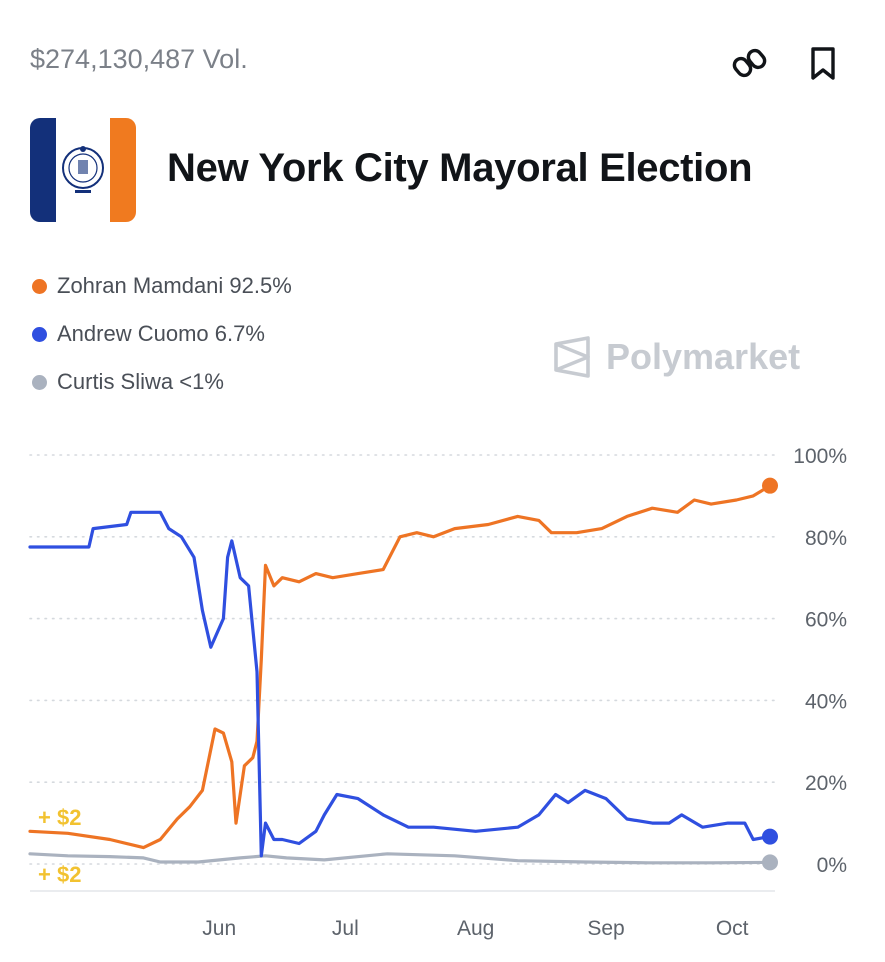 Image resolution: width=885 pixels, height=962 pixels. Describe the element at coordinates (572, 357) in the screenshot. I see `polymarket-logo-icon` at that location.